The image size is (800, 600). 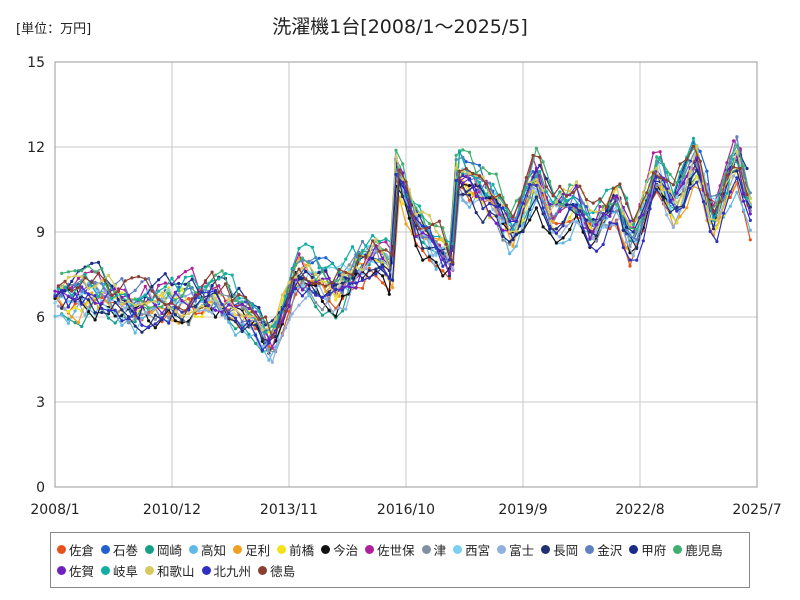 I want to click on legend-swatch, so click(x=678, y=549).